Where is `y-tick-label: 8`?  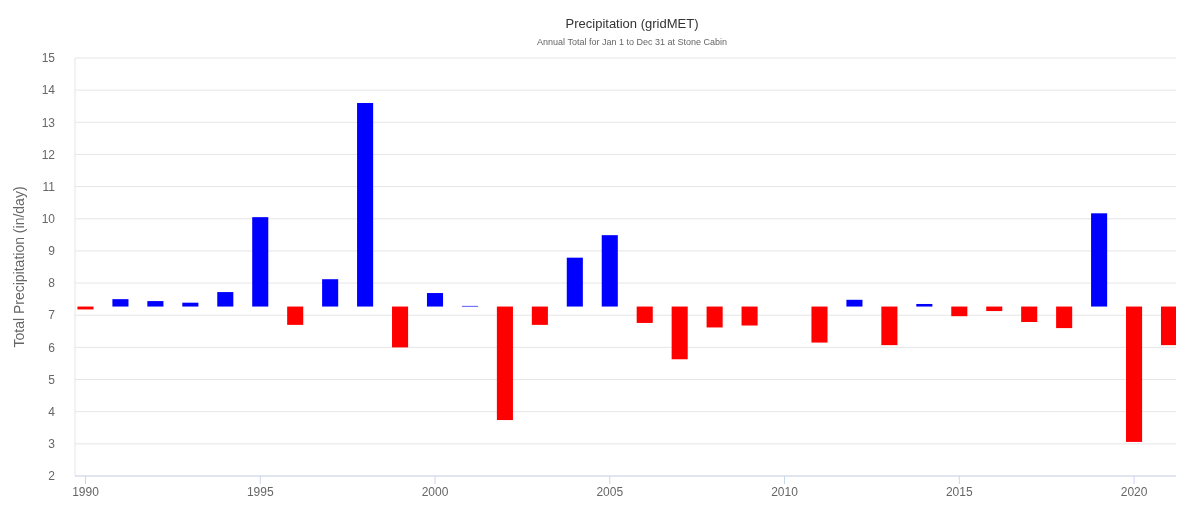
y-tick-label: 8 is located at coordinates (52, 283).